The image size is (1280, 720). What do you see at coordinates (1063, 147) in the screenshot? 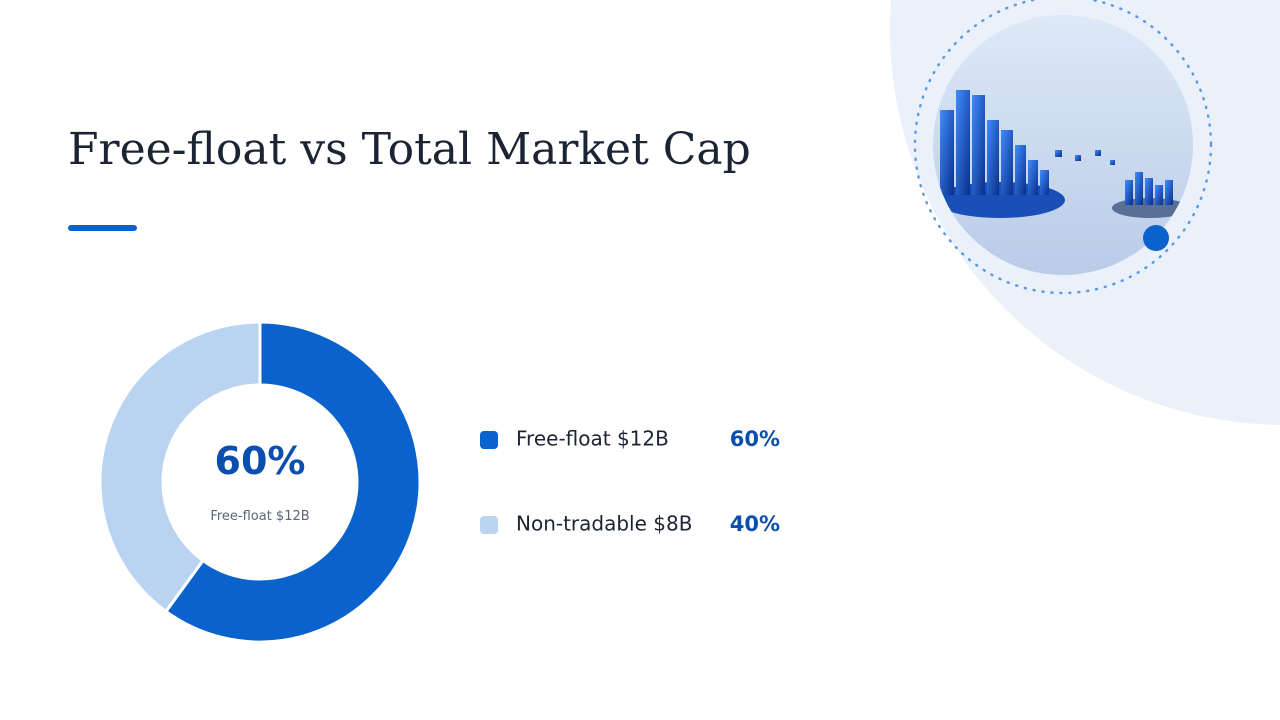
I see `dotted-ring` at bounding box center [1063, 147].